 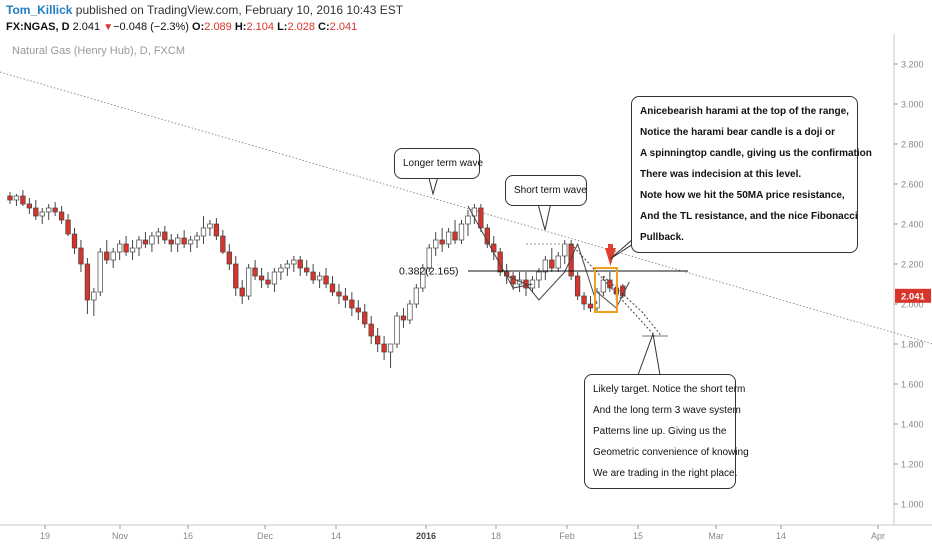 I want to click on x-tick-label: Dec, so click(x=265, y=536).